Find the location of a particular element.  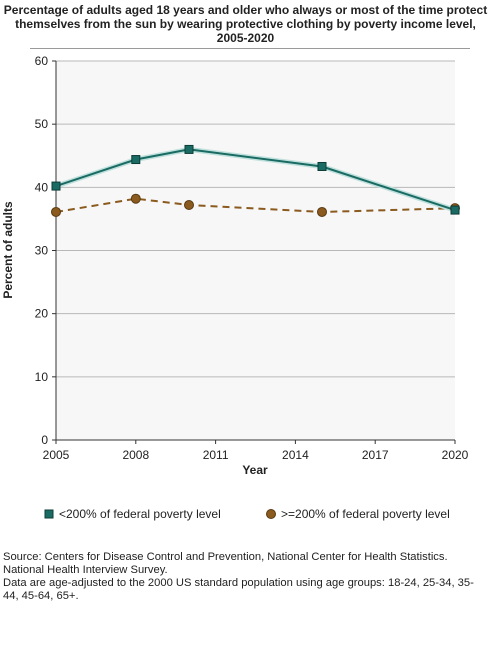

y-tick-label: 10 is located at coordinates (42, 377).